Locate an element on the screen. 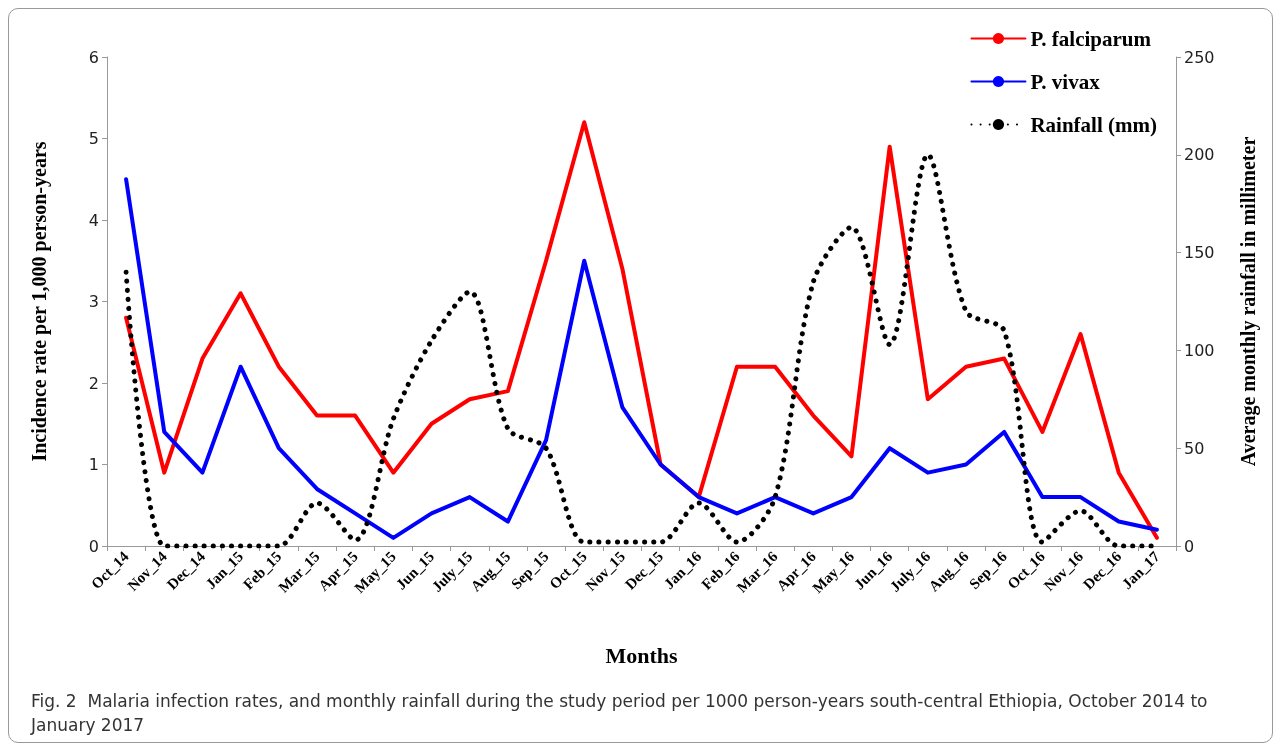 This screenshot has height=751, width=1281. y-tick-label: 6 is located at coordinates (93, 57).